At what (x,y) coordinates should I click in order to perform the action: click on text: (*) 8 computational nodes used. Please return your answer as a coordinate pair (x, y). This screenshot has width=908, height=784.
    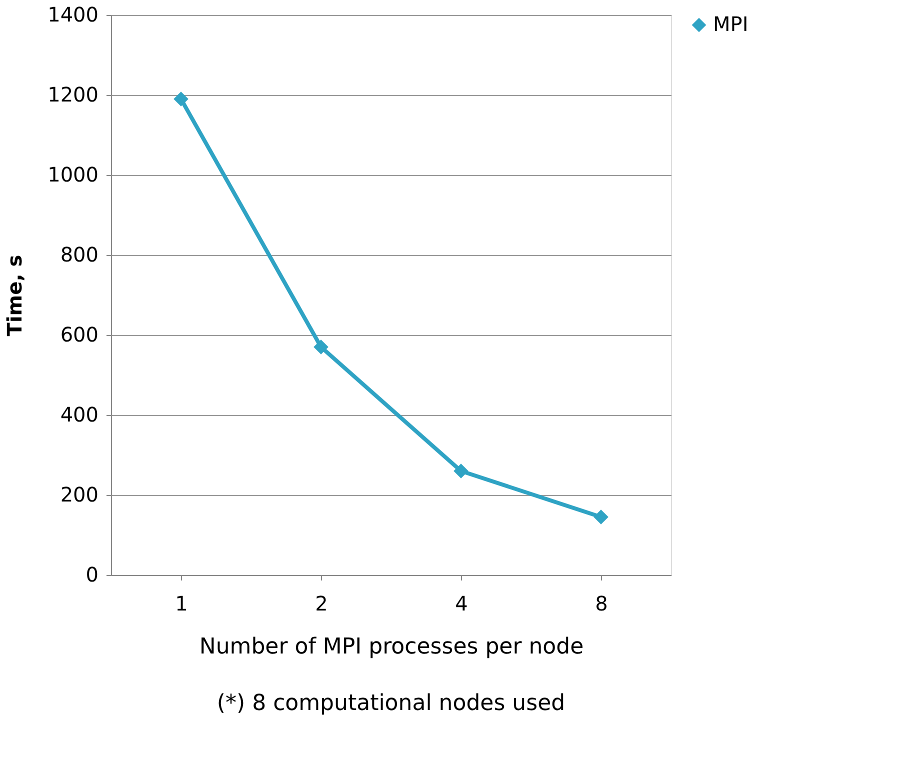
    Looking at the image, I should click on (391, 703).